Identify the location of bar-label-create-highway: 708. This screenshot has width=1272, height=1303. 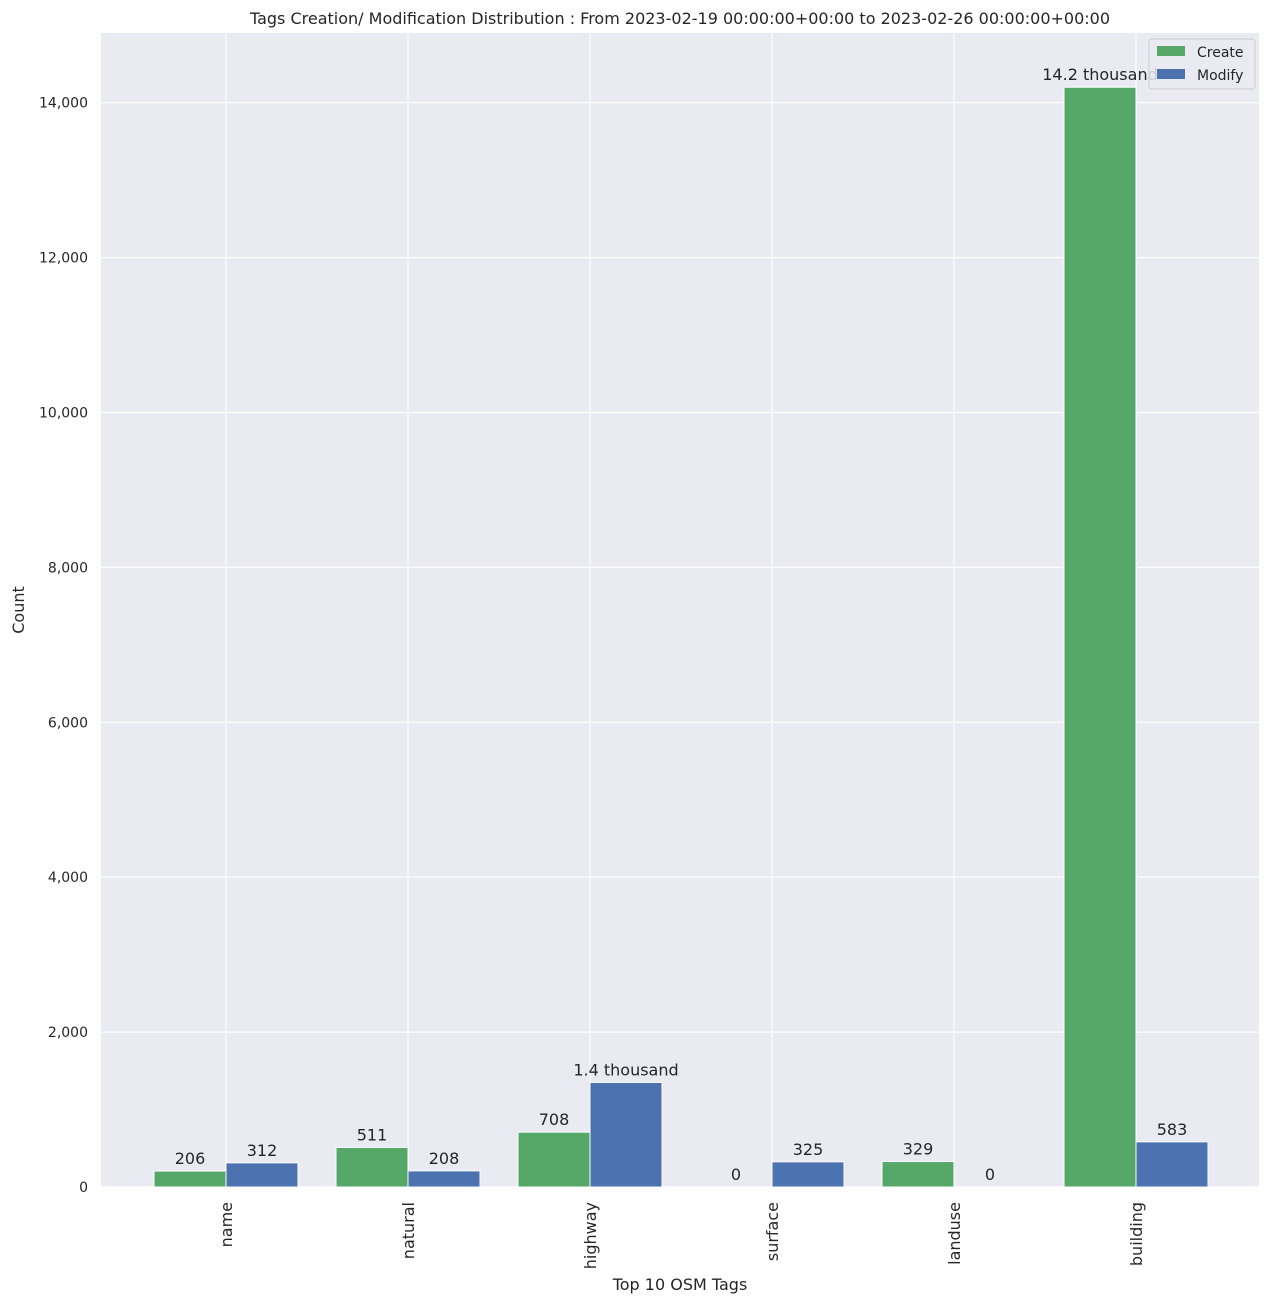
(554, 1119).